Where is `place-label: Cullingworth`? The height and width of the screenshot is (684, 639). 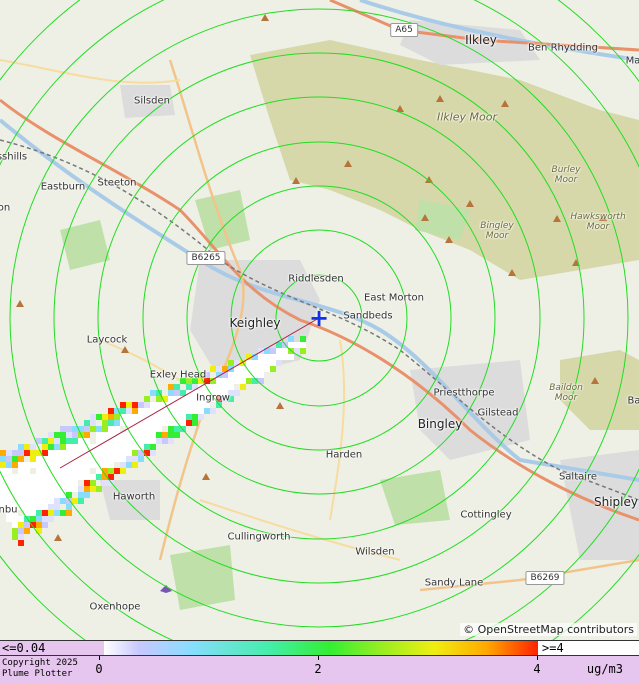 place-label: Cullingworth is located at coordinates (259, 537).